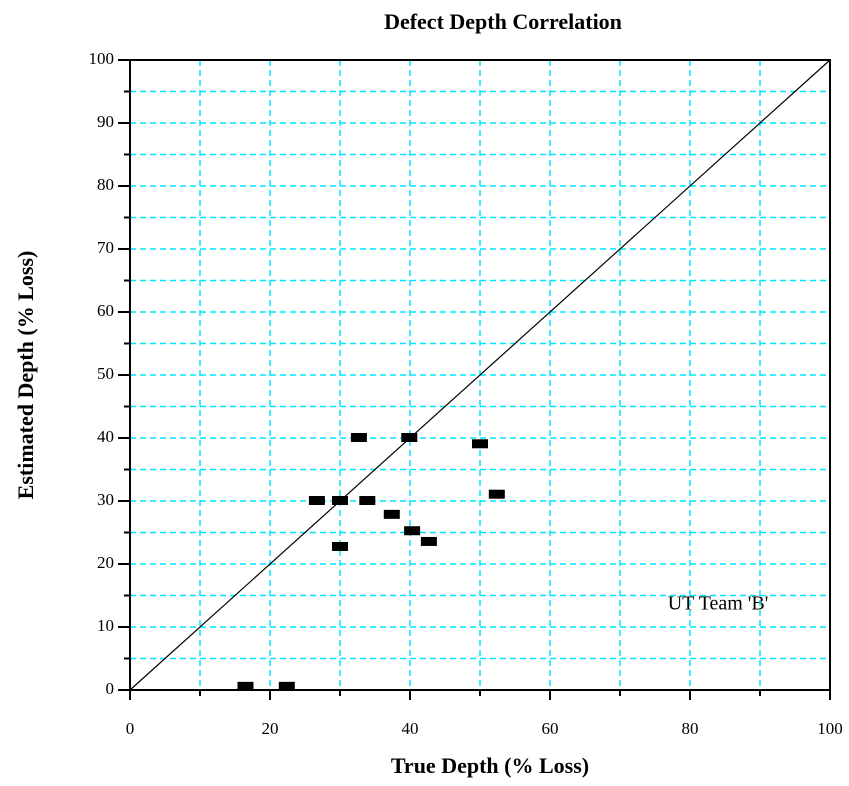 Image resolution: width=849 pixels, height=786 pixels. Describe the element at coordinates (270, 728) in the screenshot. I see `x-tick-label: 20` at that location.